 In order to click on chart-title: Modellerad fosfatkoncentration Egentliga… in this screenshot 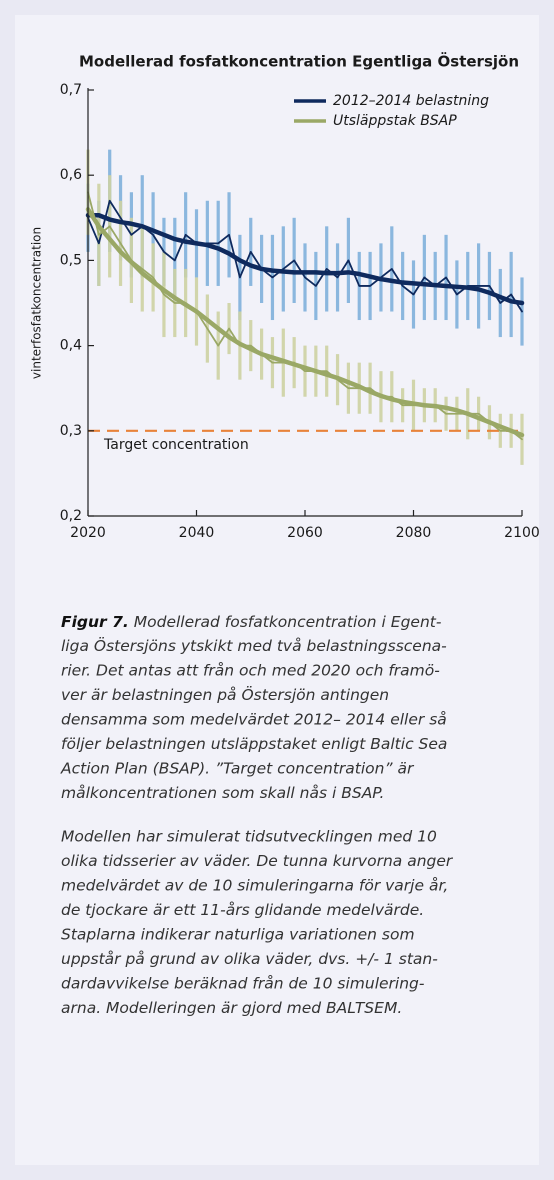, I will do `click(299, 61)`.